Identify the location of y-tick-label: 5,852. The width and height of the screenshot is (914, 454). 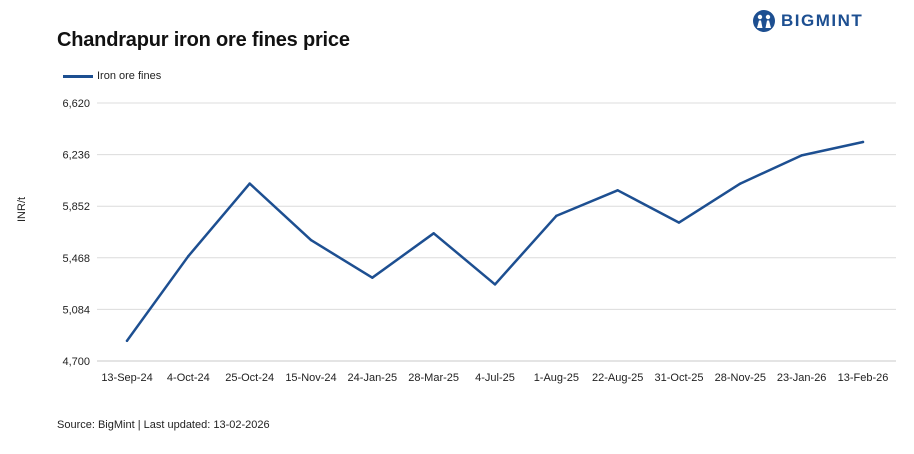
(76, 207).